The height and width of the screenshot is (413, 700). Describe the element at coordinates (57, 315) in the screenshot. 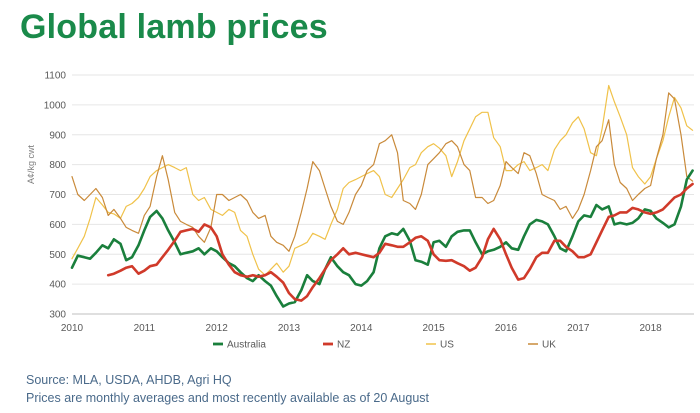

I see `y-tick-label: 300` at that location.